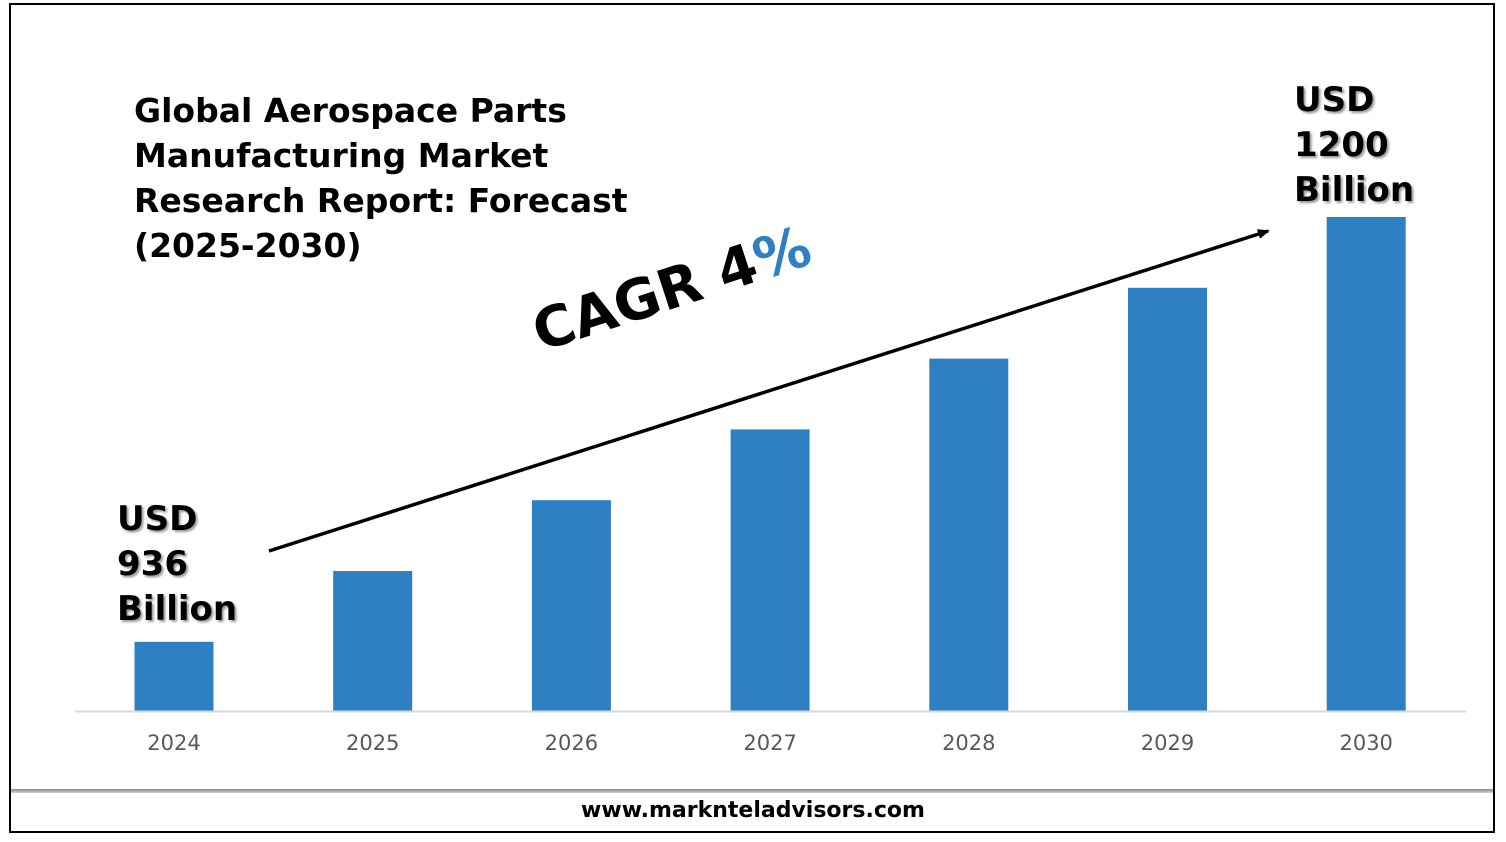 This screenshot has height=842, width=1506. What do you see at coordinates (1365, 743) in the screenshot?
I see `x-tick-2030: 2030` at bounding box center [1365, 743].